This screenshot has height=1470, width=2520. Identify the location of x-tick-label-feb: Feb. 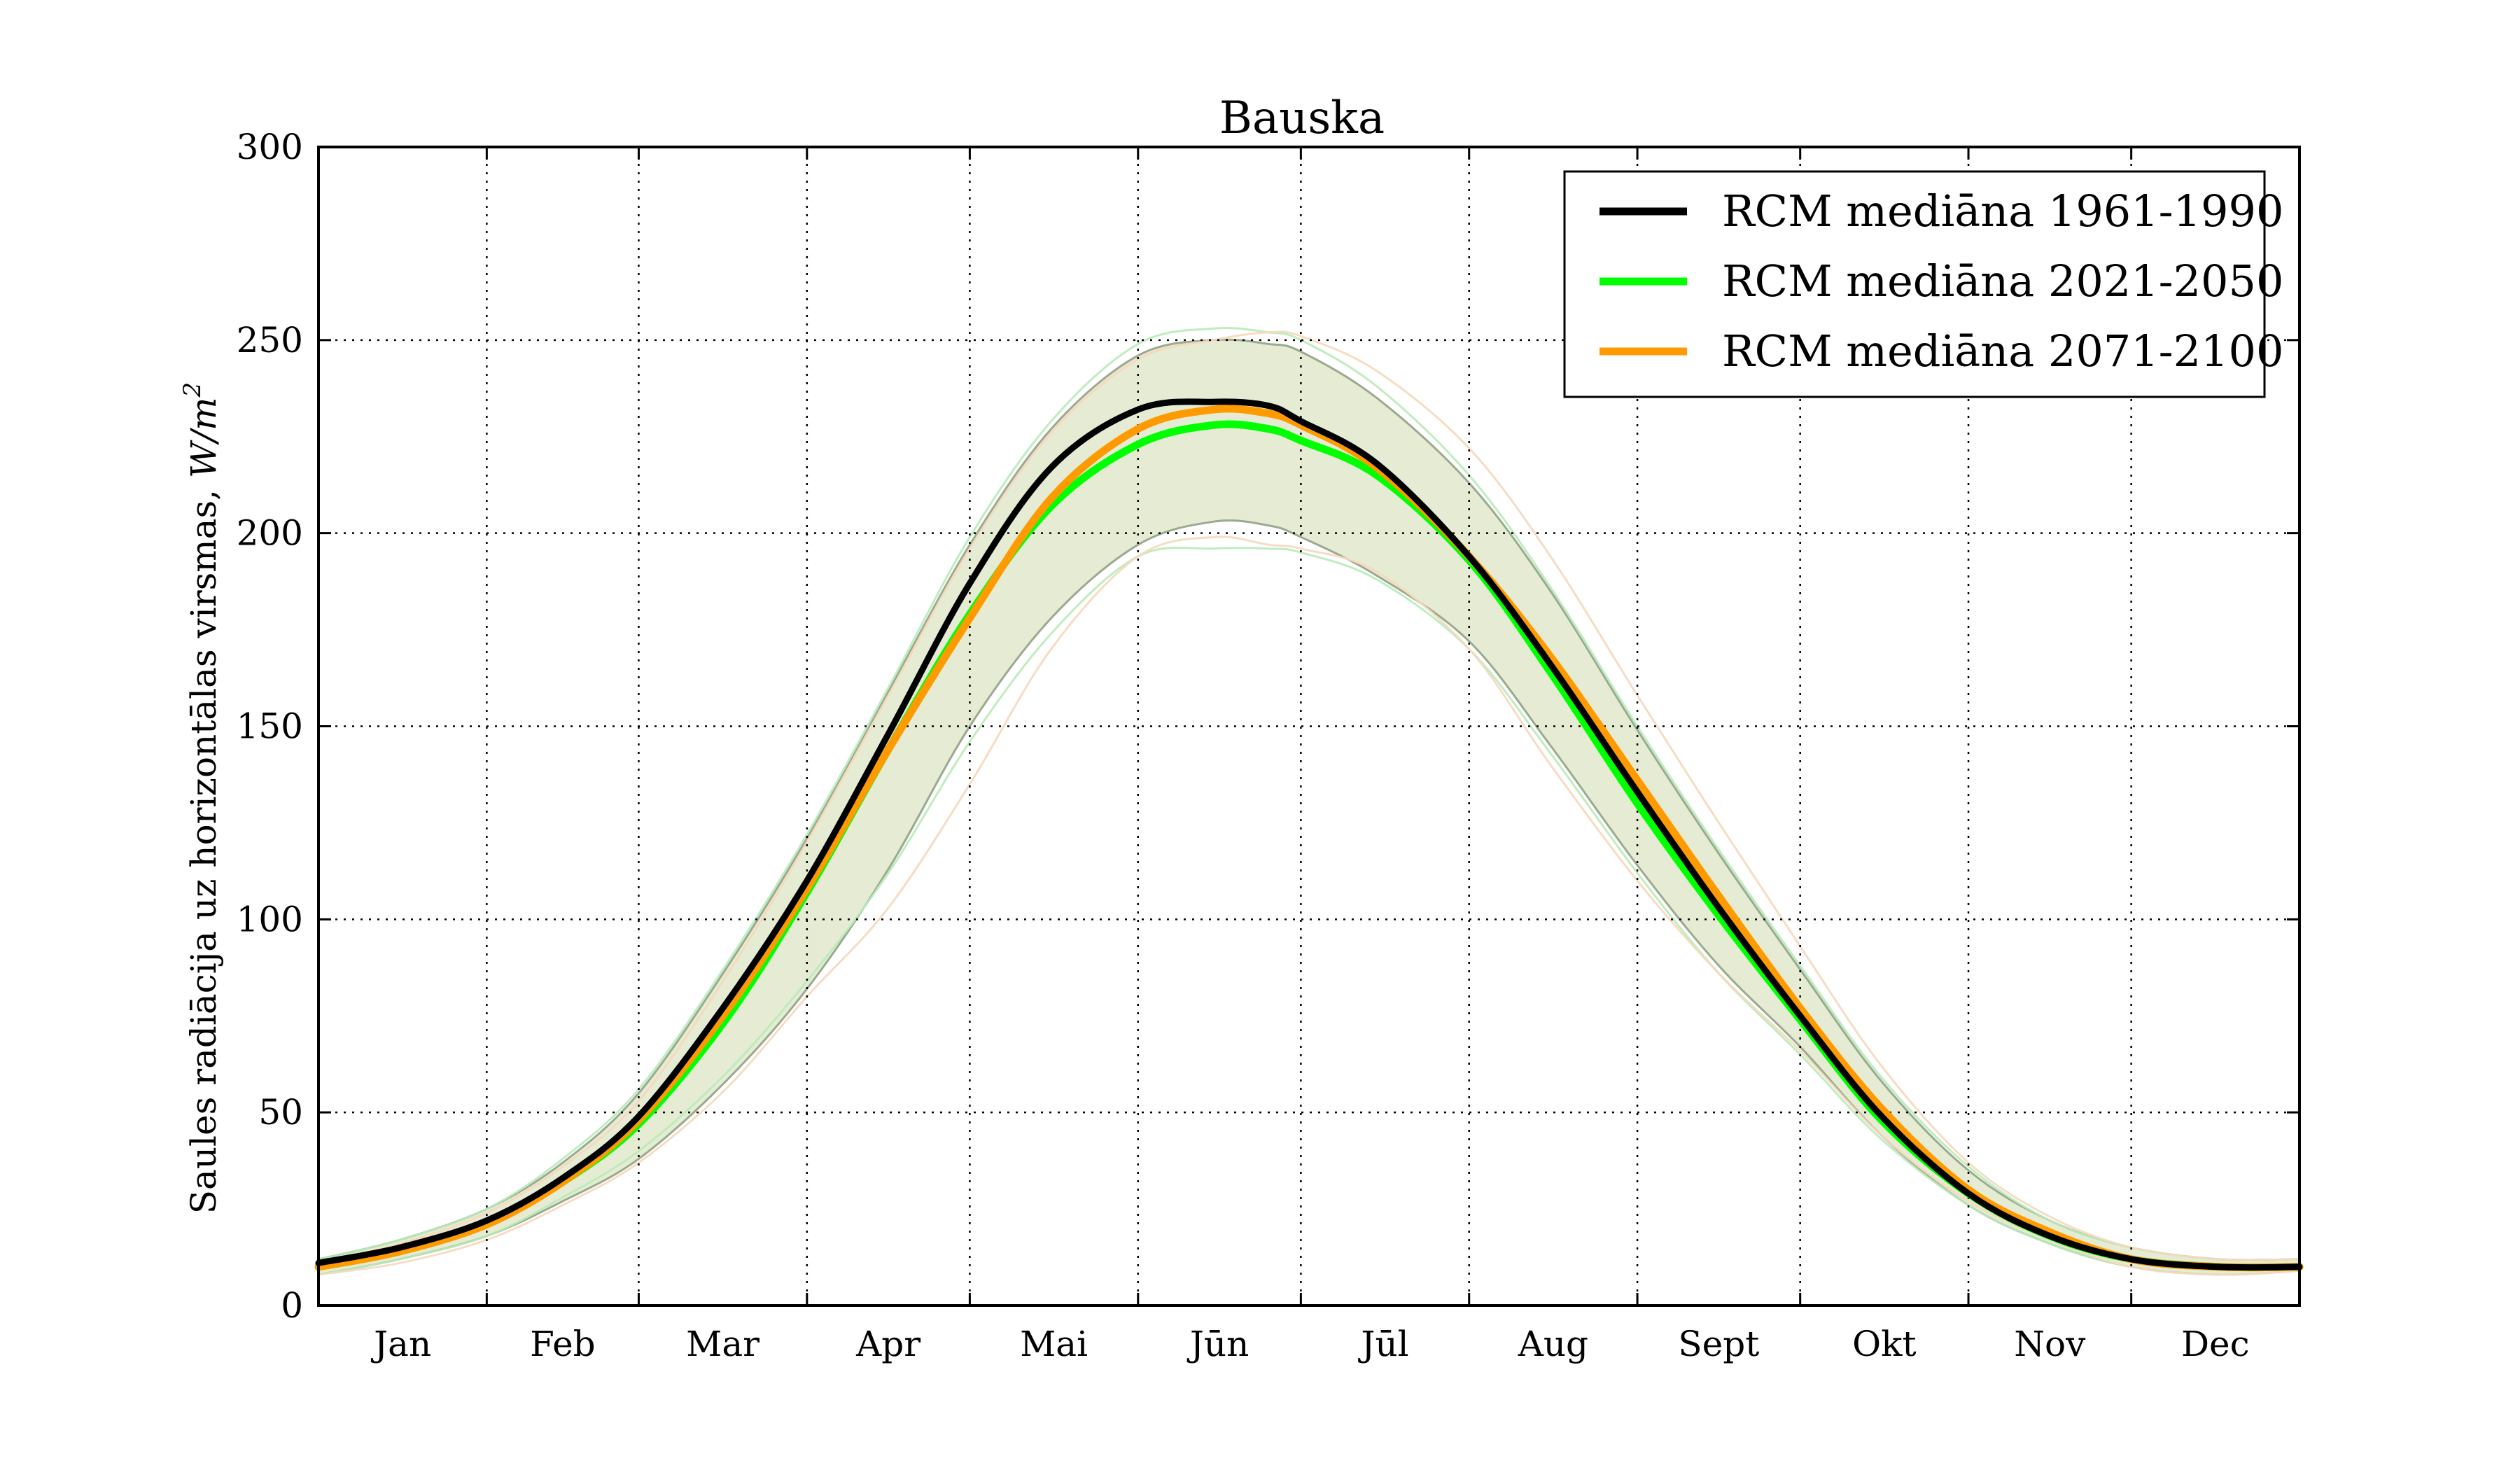
(563, 1344).